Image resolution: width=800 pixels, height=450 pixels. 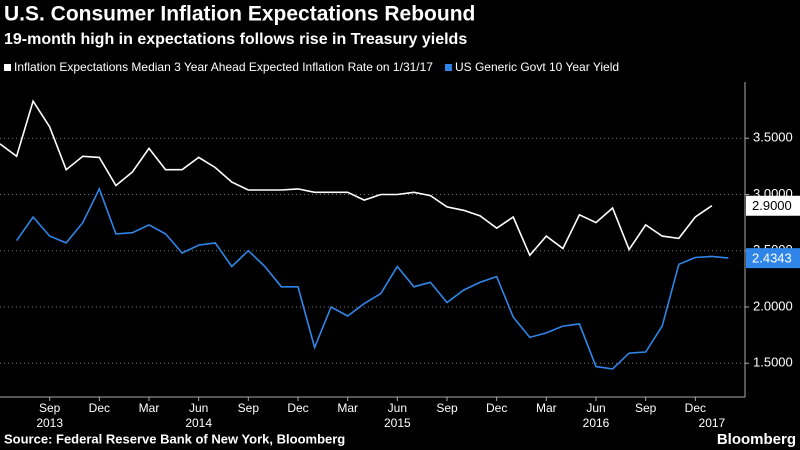 I want to click on y-tick-label: 1.5000, so click(x=773, y=362).